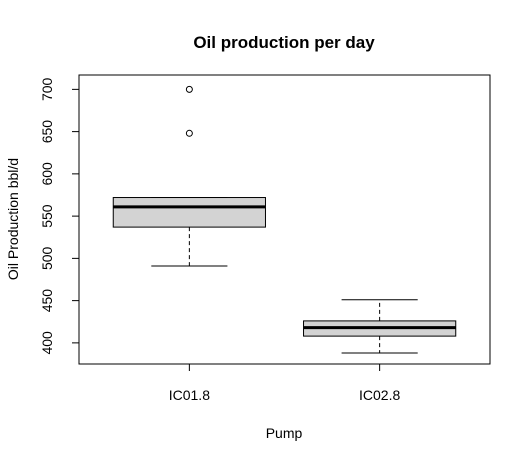  Describe the element at coordinates (379, 395) in the screenshot. I see `x-tick-label: IC02.8` at that location.